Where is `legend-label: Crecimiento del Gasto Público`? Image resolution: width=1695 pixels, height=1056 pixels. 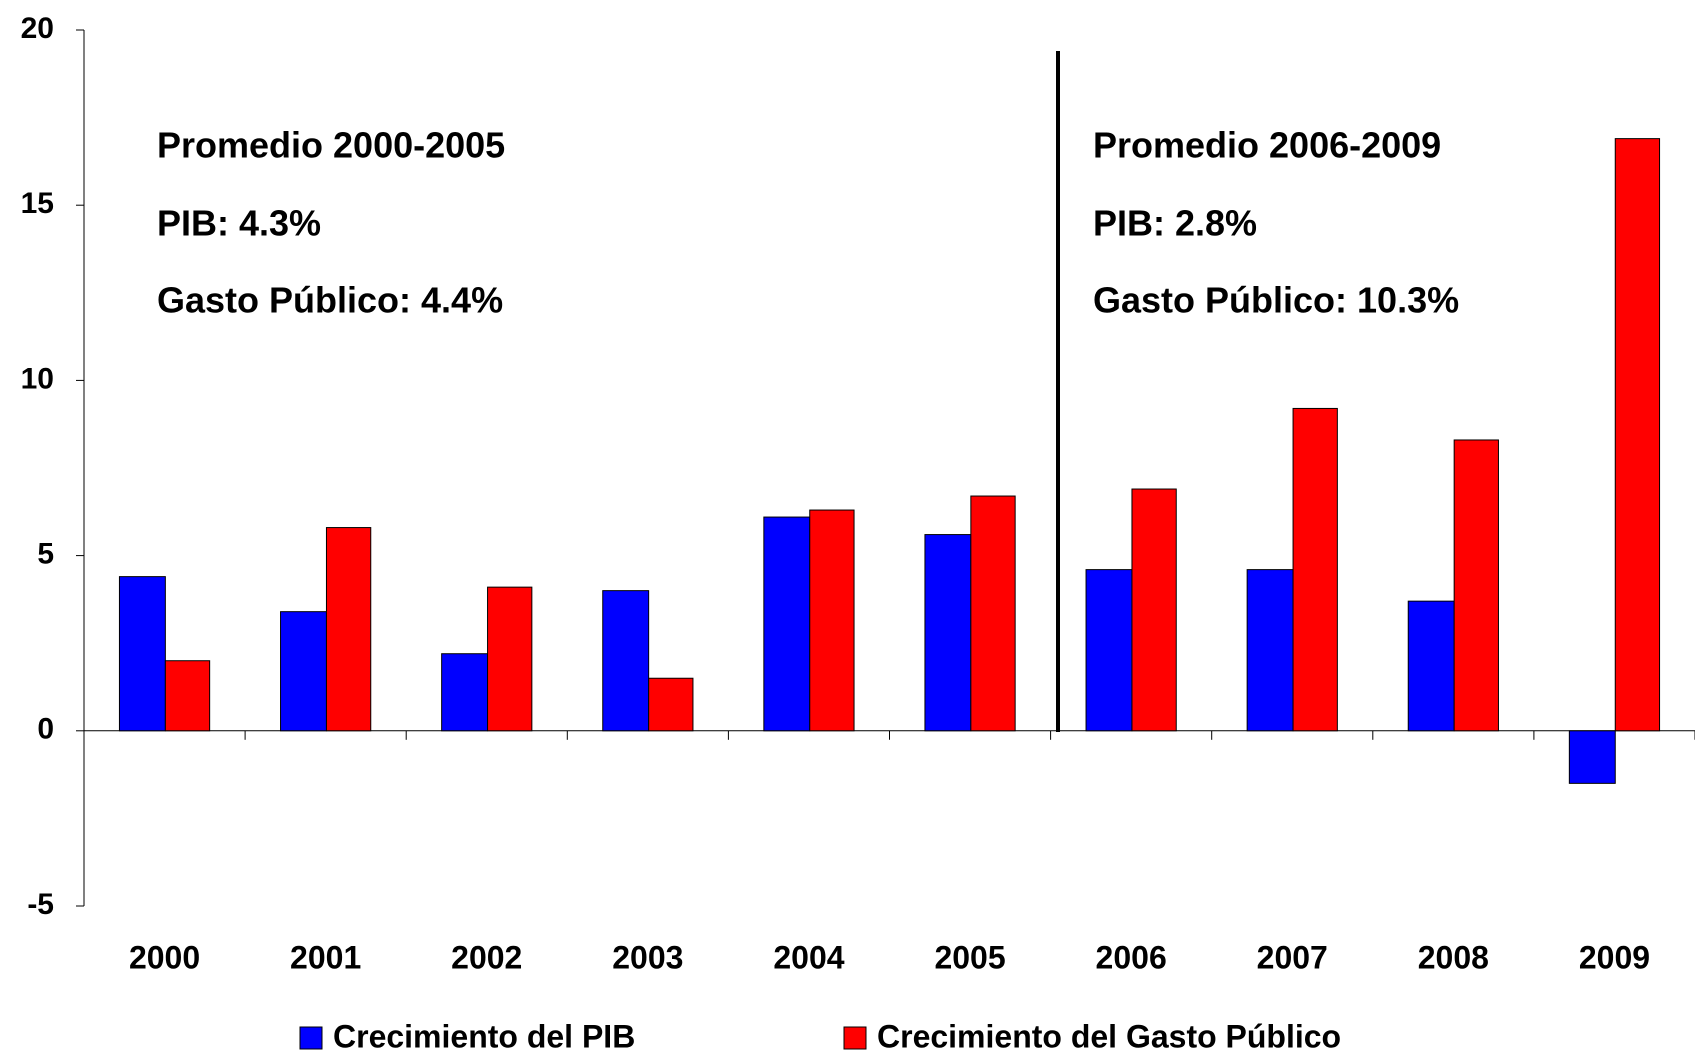
legend-label: Crecimiento del Gasto Público is located at coordinates (1109, 1036).